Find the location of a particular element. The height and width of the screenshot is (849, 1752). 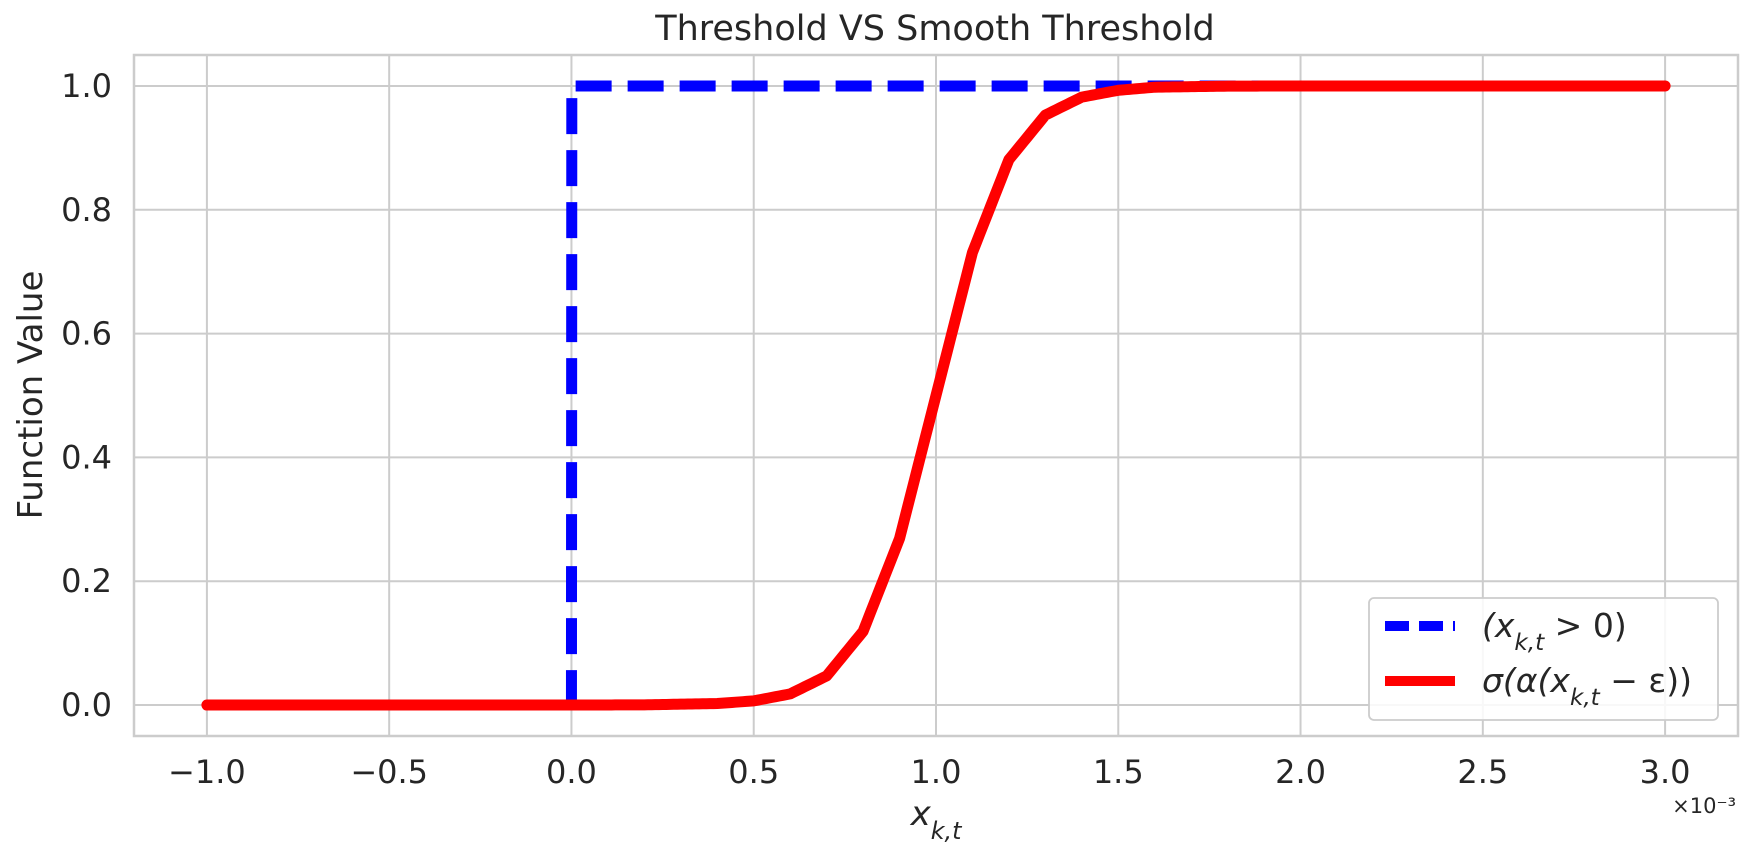

y-tick-label: 0.8 is located at coordinates (86, 210).